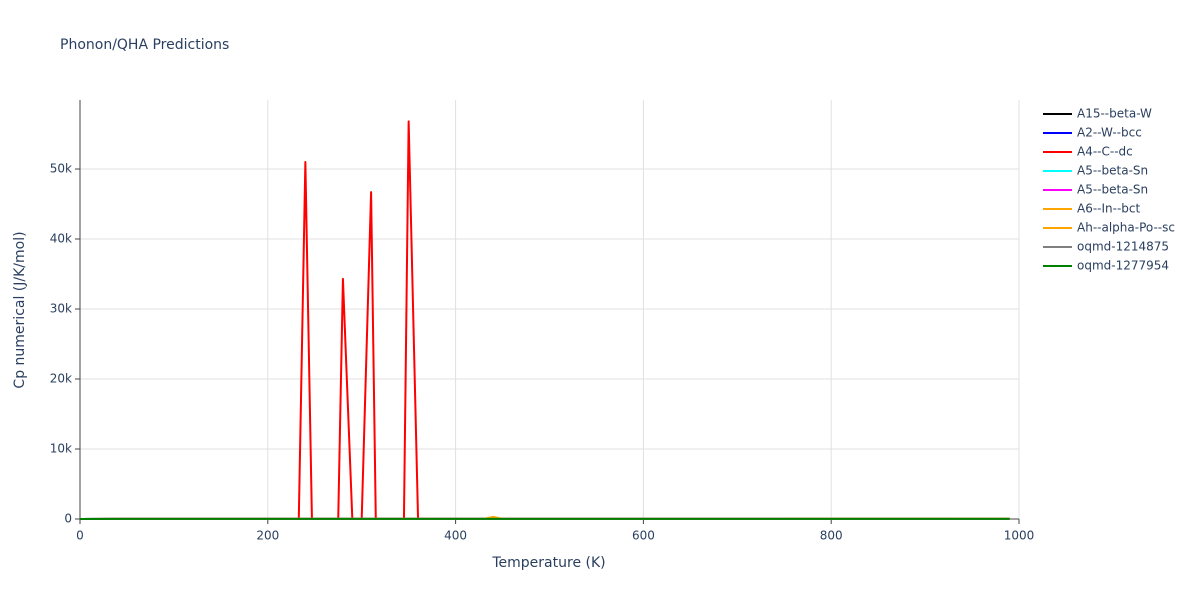  I want to click on x-tick-label: 1000, so click(1019, 536).